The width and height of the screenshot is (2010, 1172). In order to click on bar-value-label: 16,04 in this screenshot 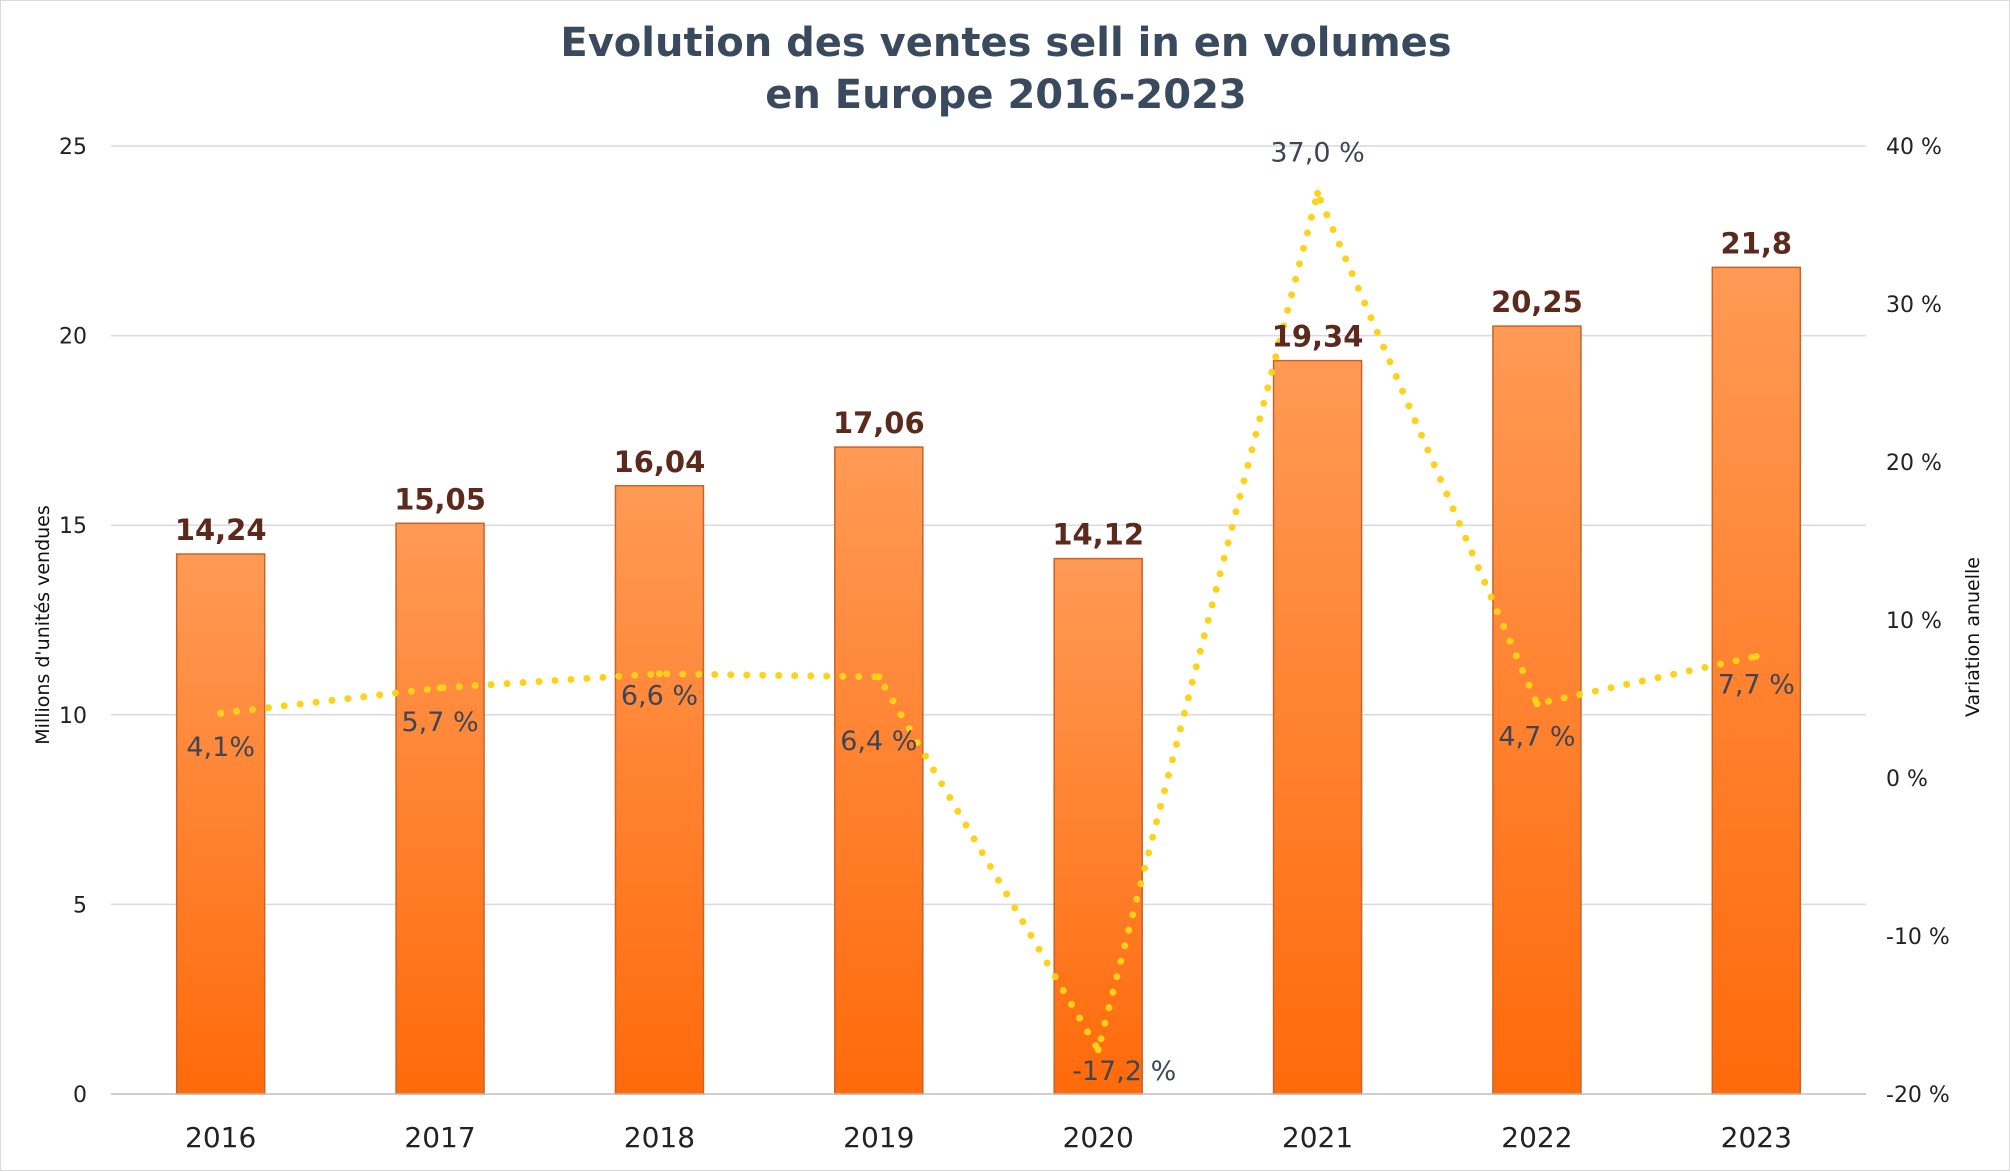, I will do `click(660, 462)`.